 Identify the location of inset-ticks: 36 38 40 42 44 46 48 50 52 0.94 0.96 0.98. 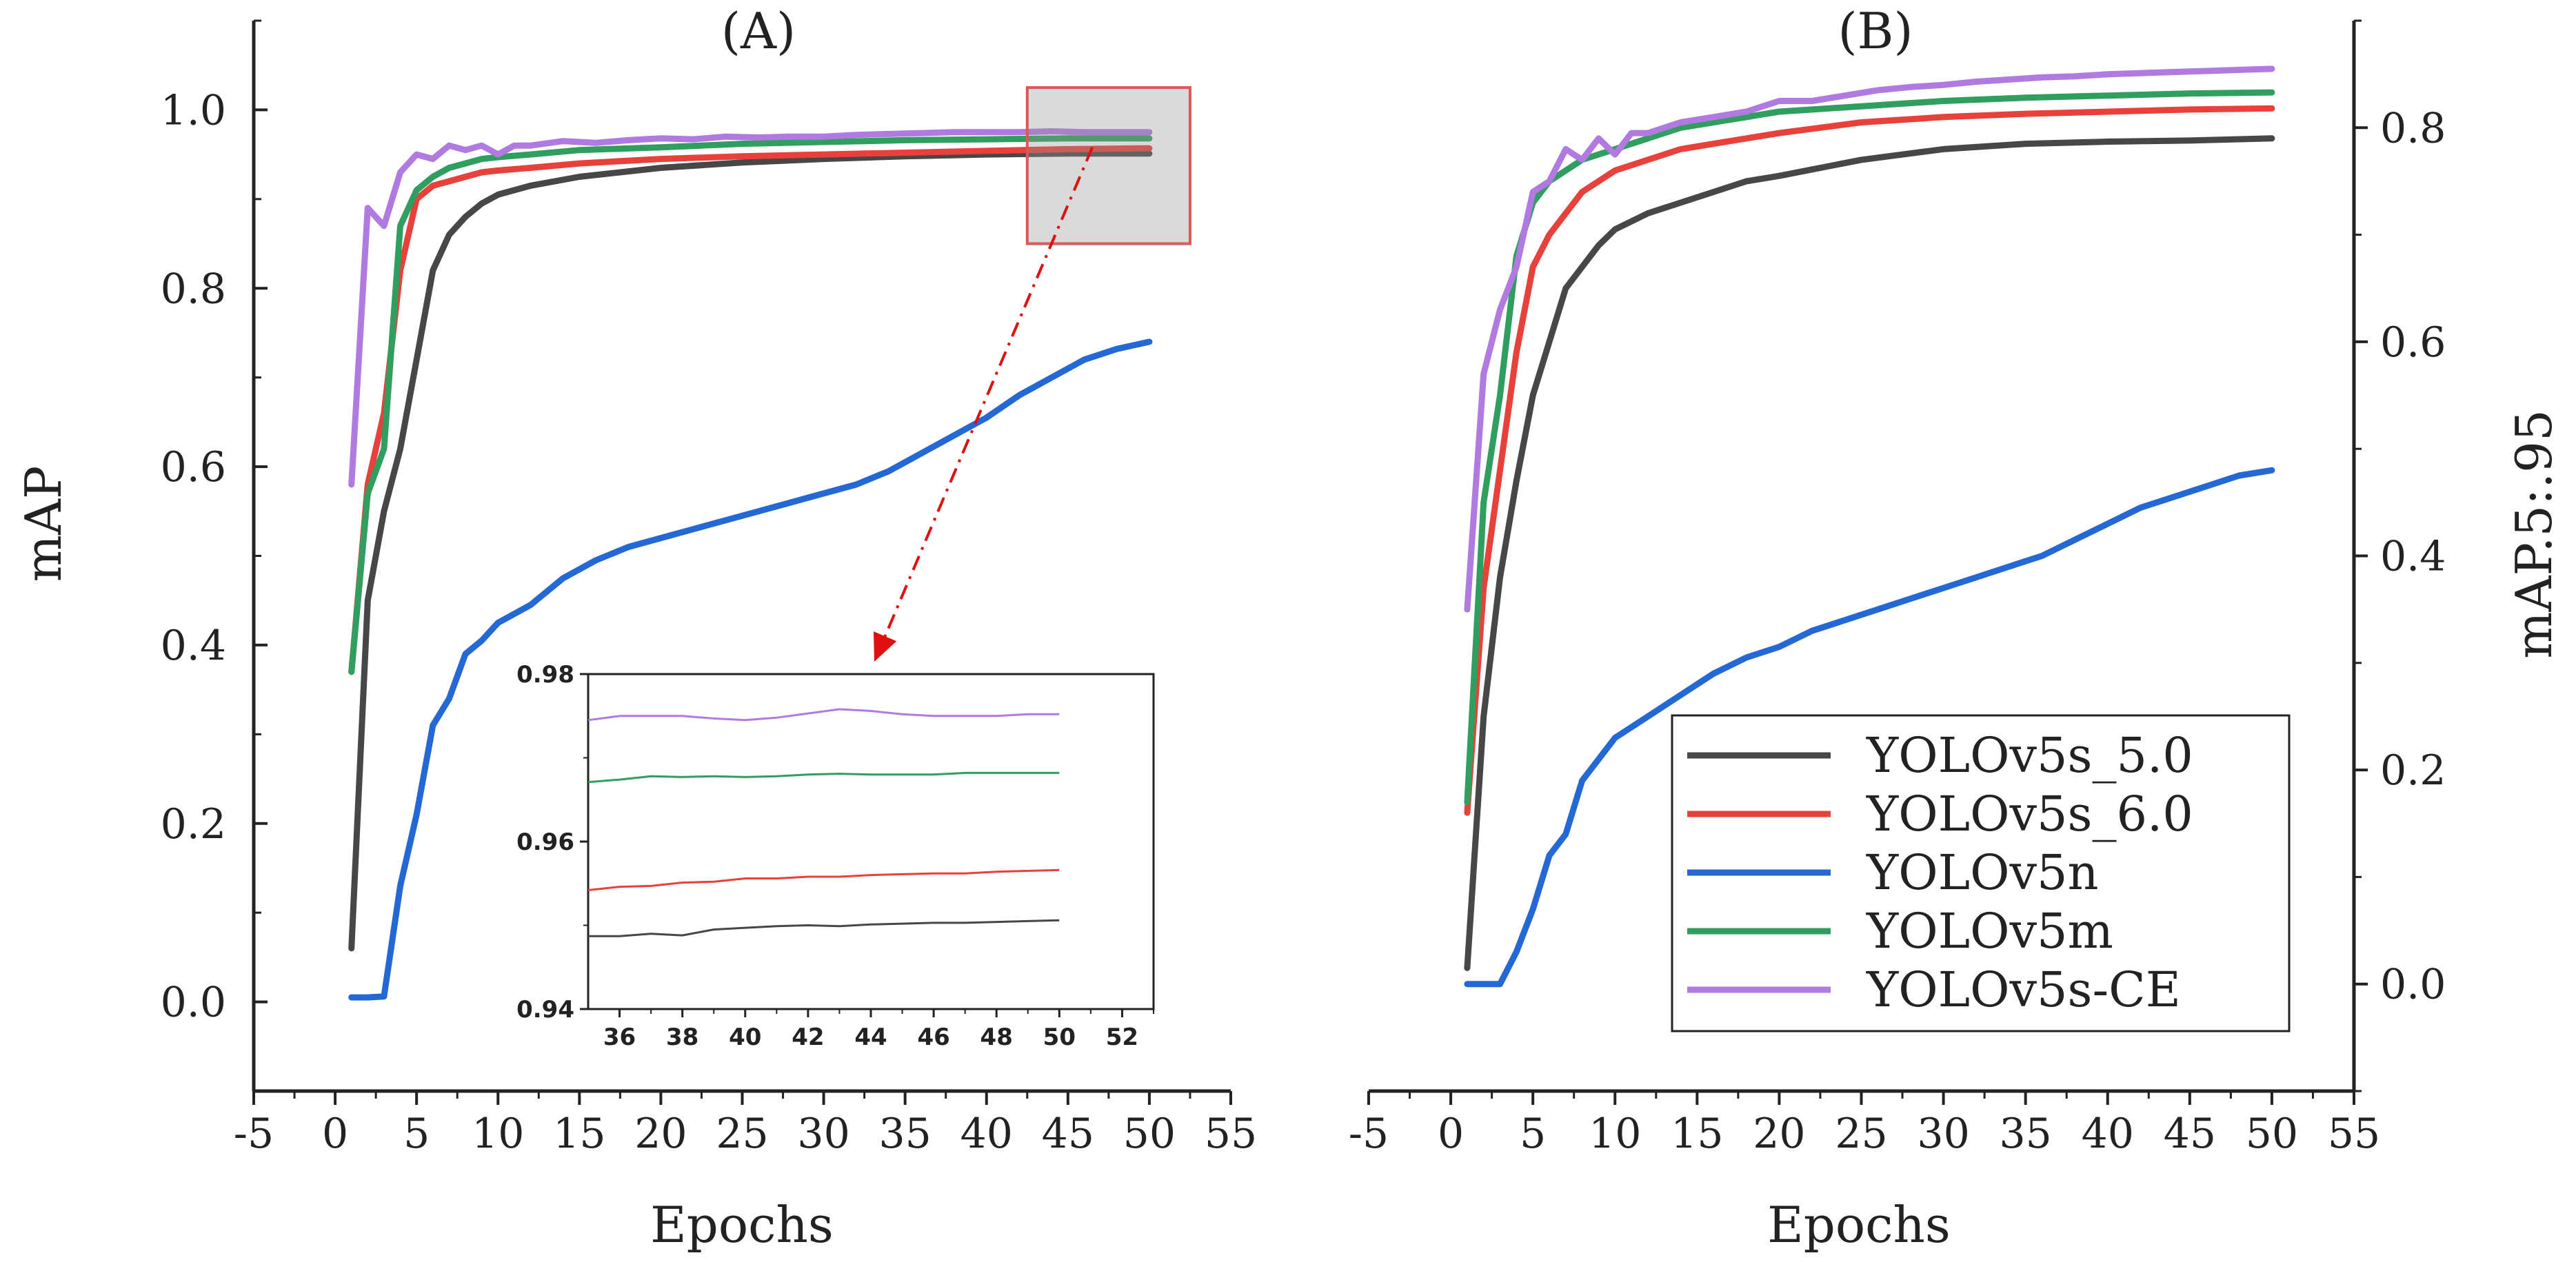
(835, 856).